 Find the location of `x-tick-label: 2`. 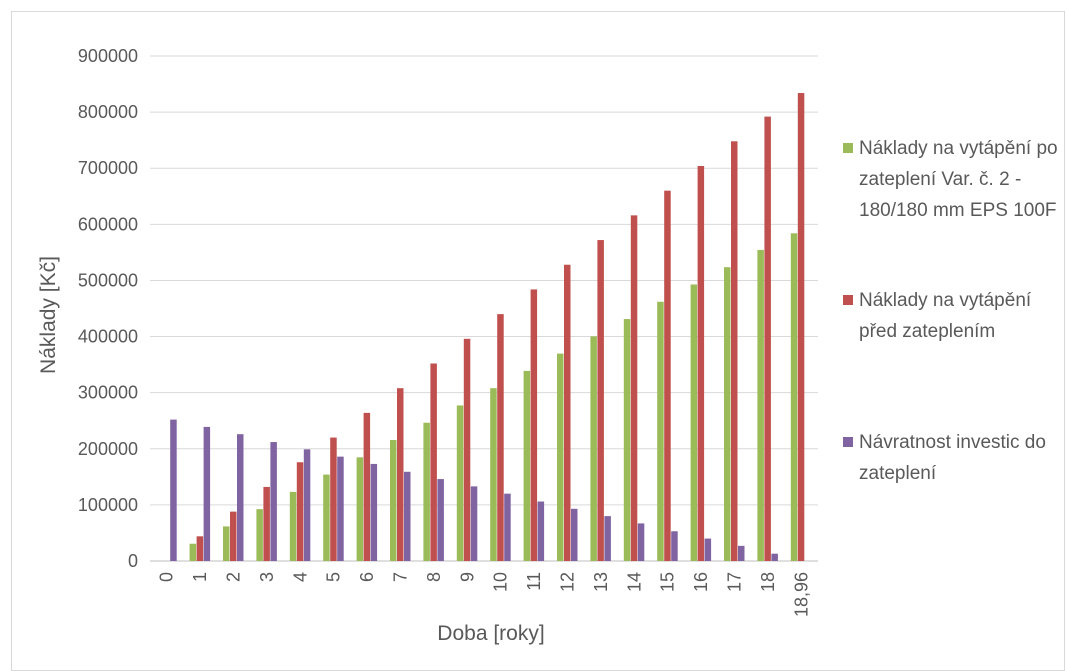

x-tick-label: 2 is located at coordinates (234, 577).